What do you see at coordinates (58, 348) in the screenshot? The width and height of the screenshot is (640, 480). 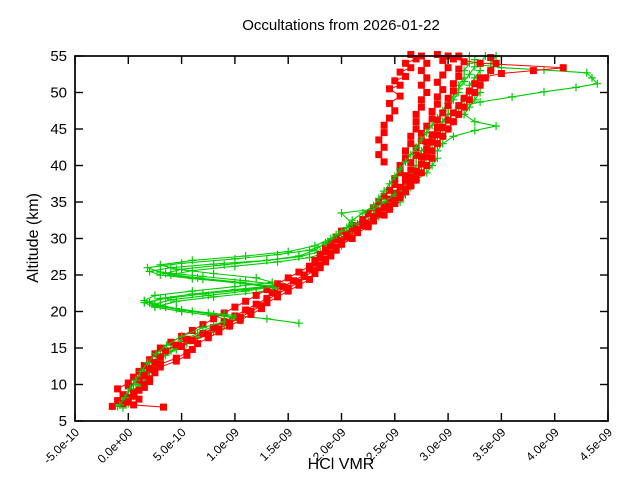 I see `y-tick-label: 15` at bounding box center [58, 348].